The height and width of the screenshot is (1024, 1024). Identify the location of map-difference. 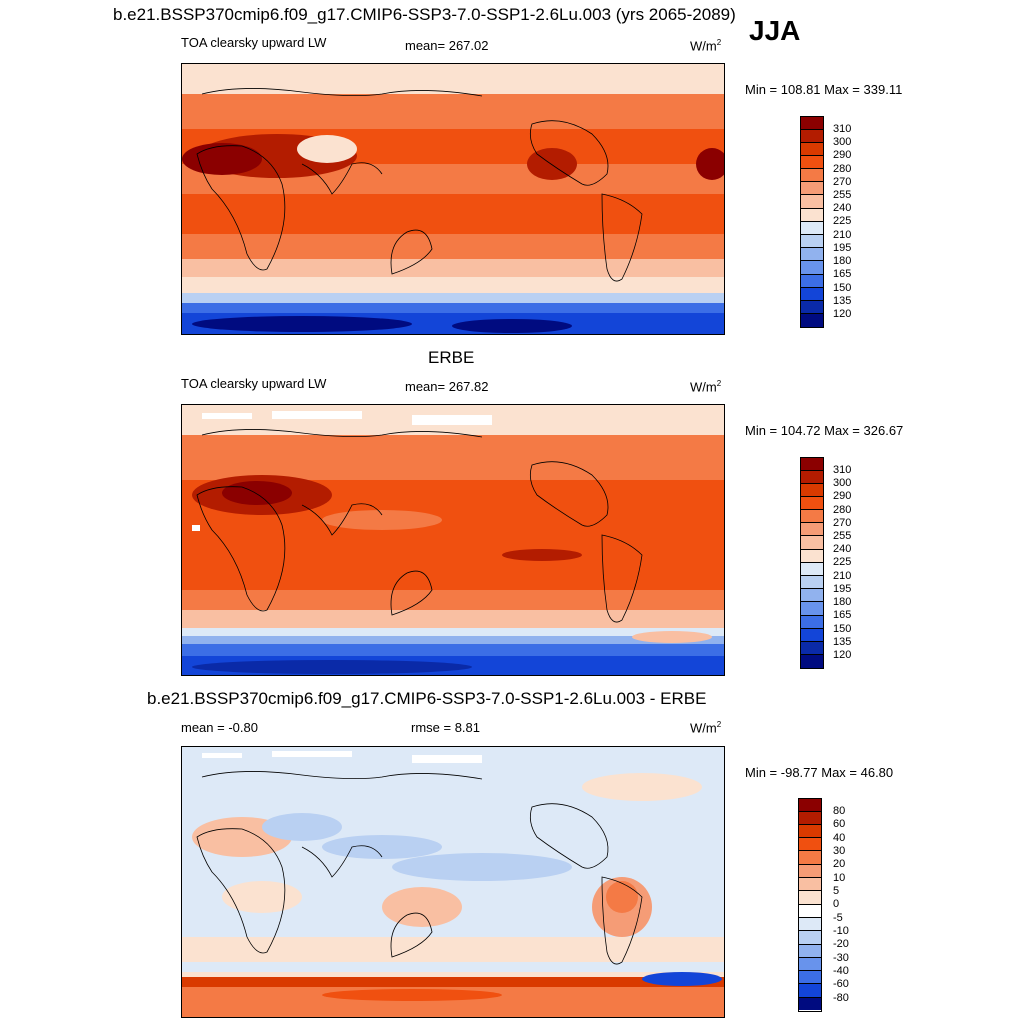
(453, 882).